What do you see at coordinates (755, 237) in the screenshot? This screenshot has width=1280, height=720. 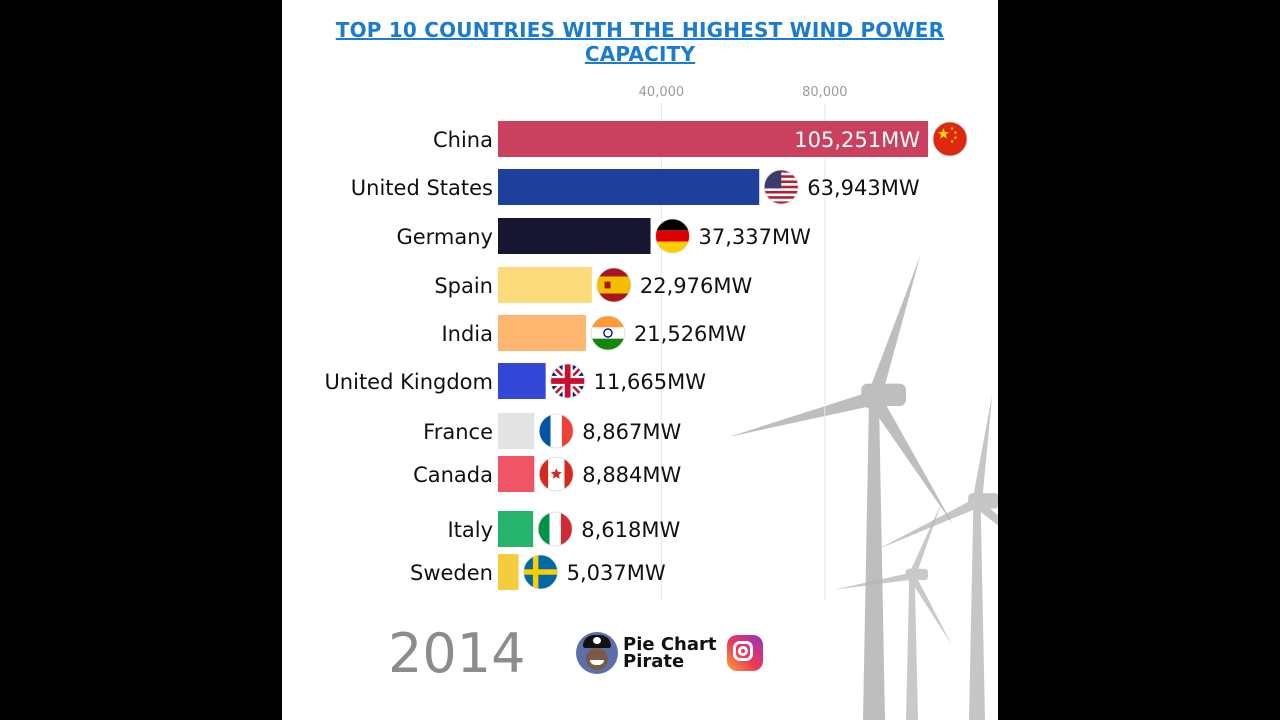 I see `value-label: 37,337MW` at bounding box center [755, 237].